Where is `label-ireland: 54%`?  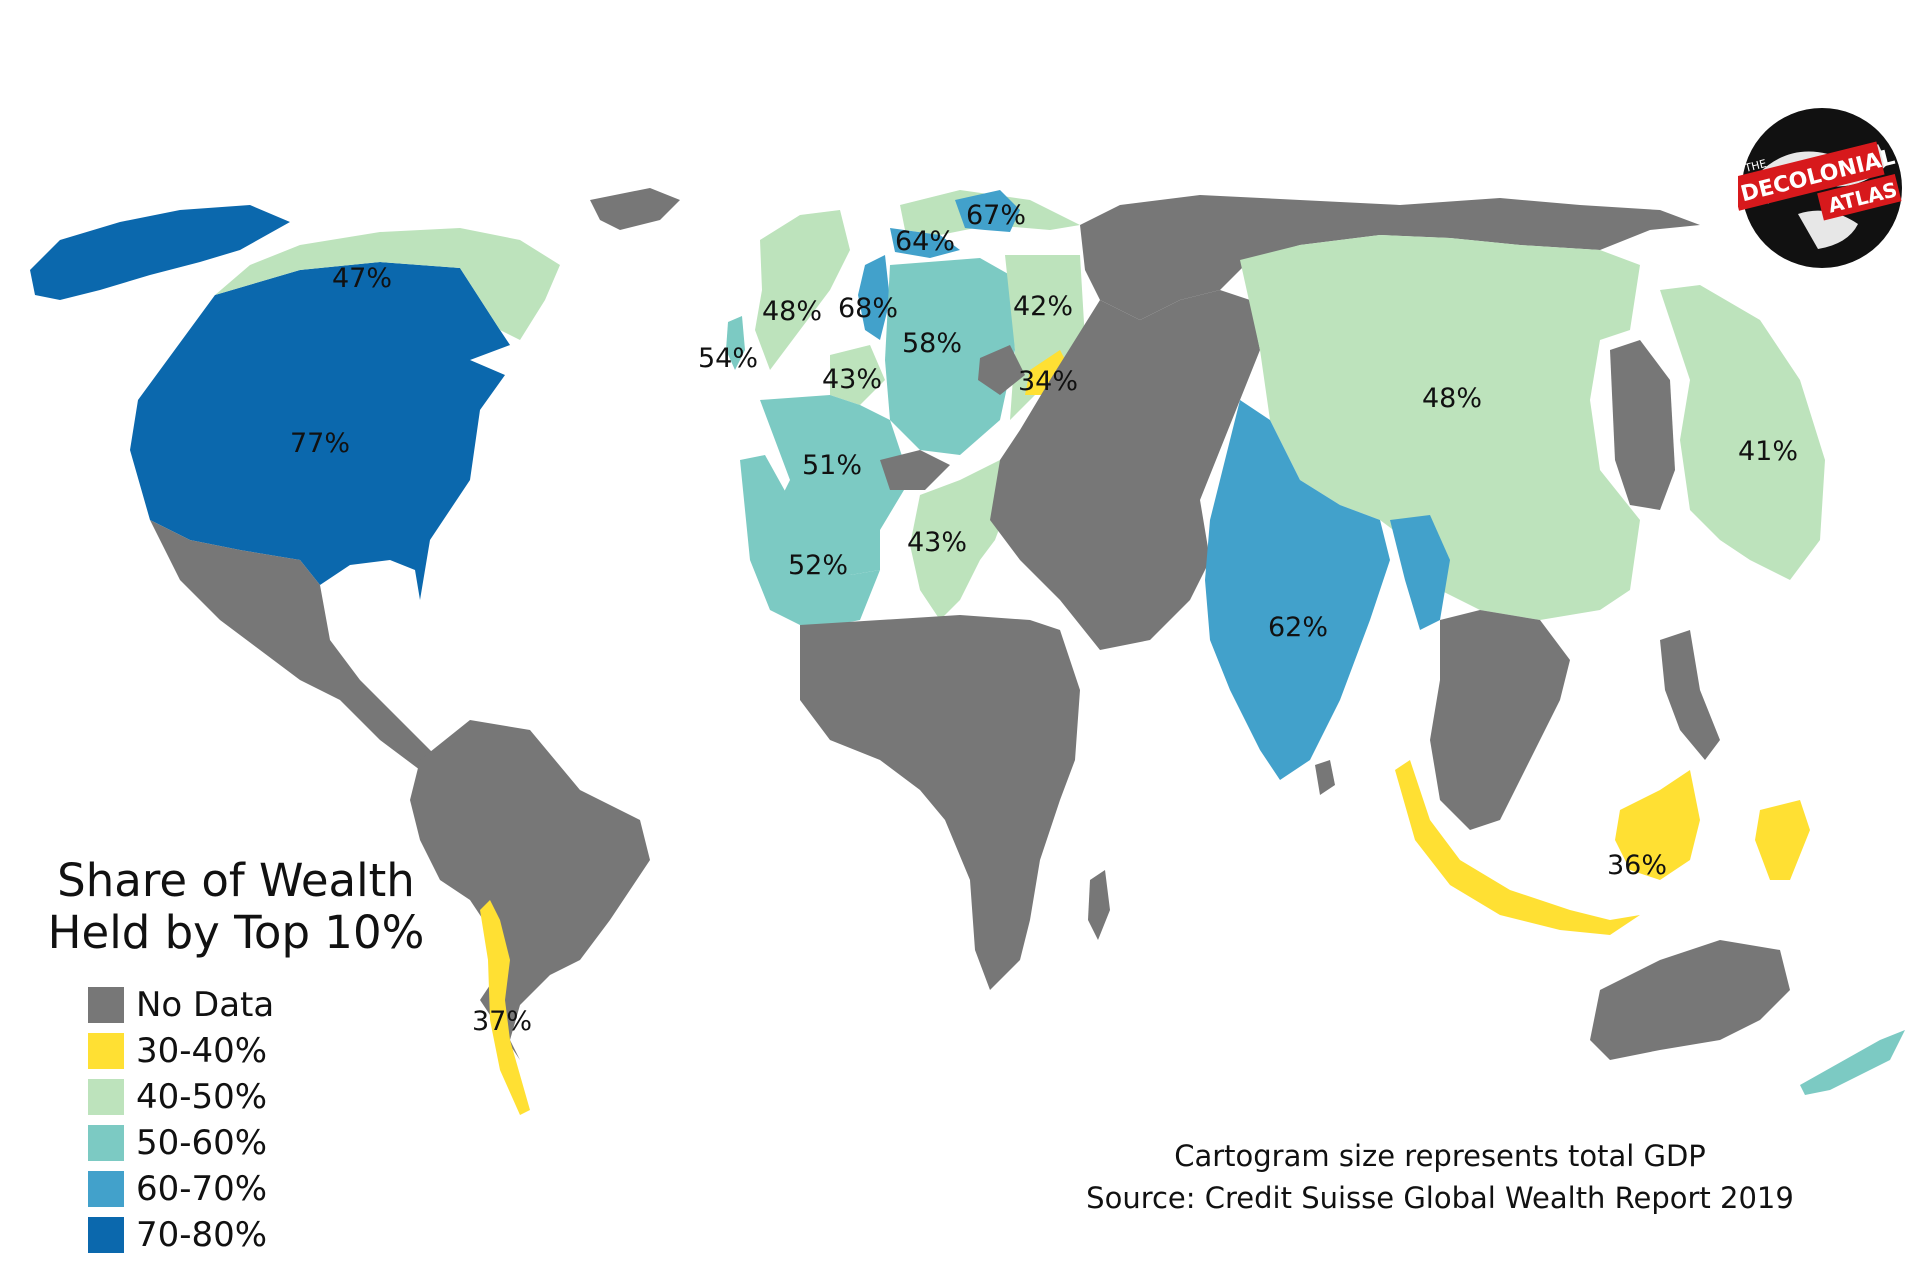 label-ireland: 54% is located at coordinates (728, 358).